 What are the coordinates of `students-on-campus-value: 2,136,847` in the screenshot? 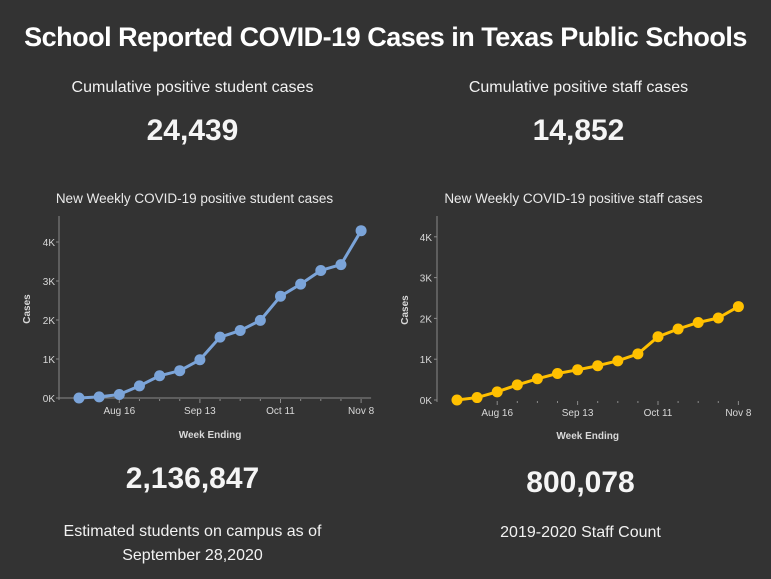 It's located at (192, 478).